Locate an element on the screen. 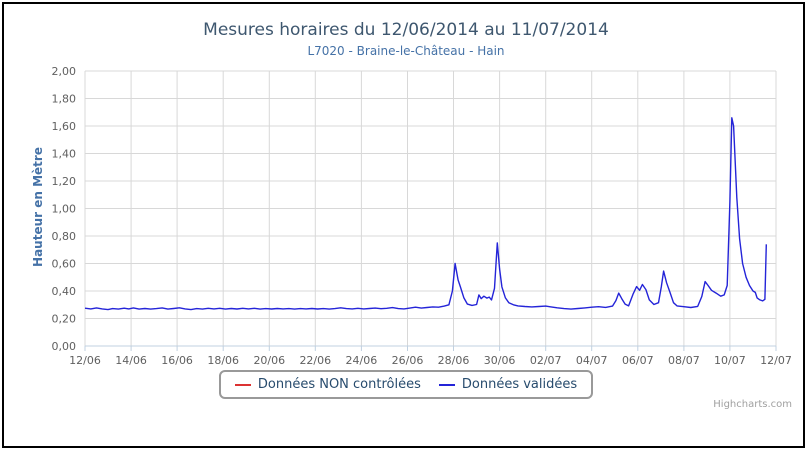  x-axis-label: 02/07 is located at coordinates (546, 360).